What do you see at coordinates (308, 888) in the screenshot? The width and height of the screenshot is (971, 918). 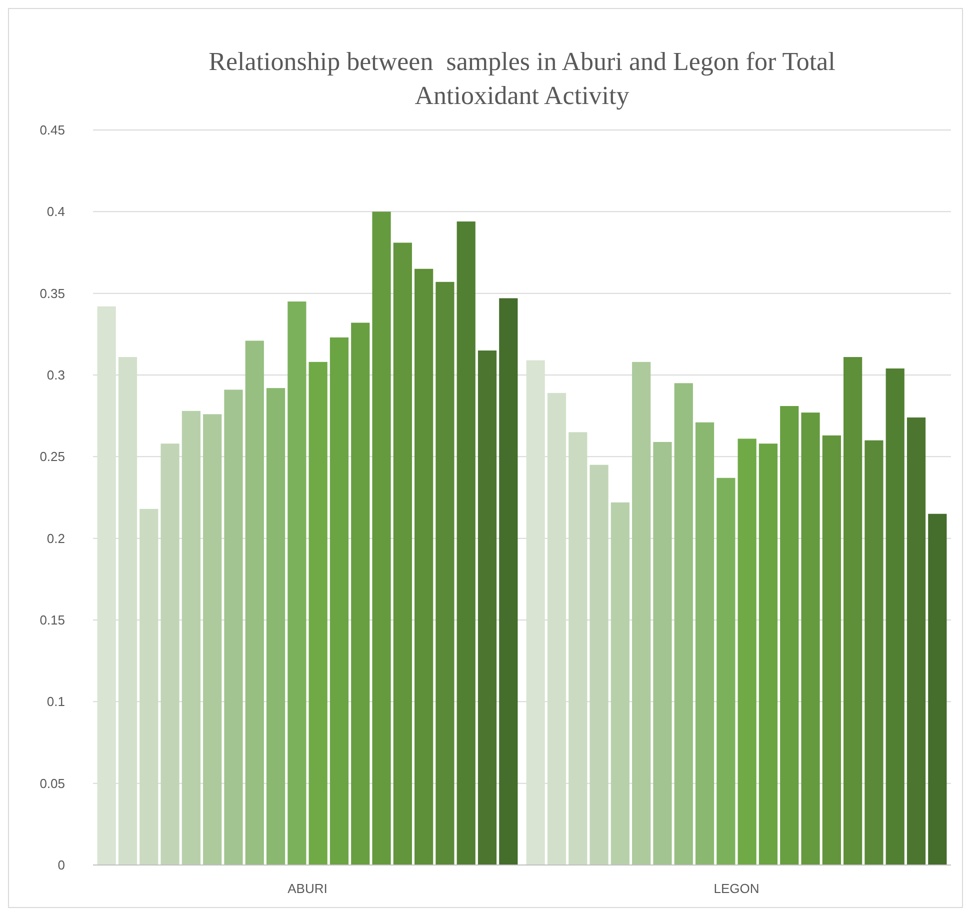 I see `x-tick-label: ABURI` at bounding box center [308, 888].